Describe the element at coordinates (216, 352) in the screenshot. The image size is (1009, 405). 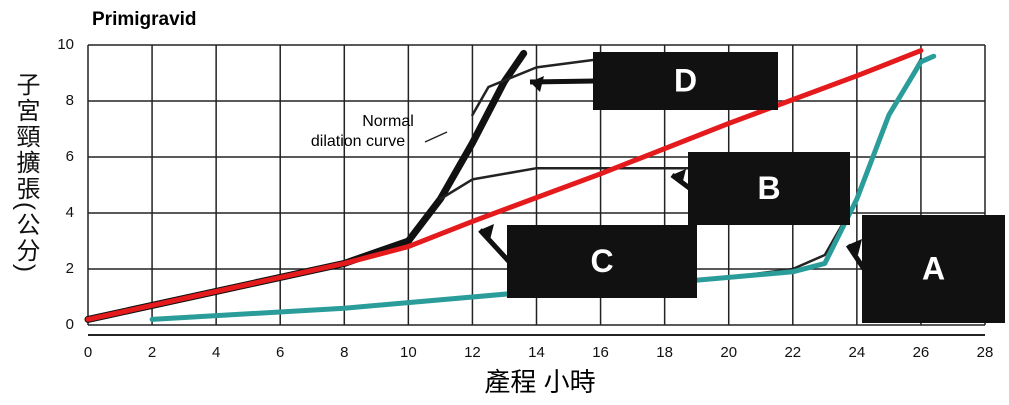
I see `x-tick-label: 4` at that location.